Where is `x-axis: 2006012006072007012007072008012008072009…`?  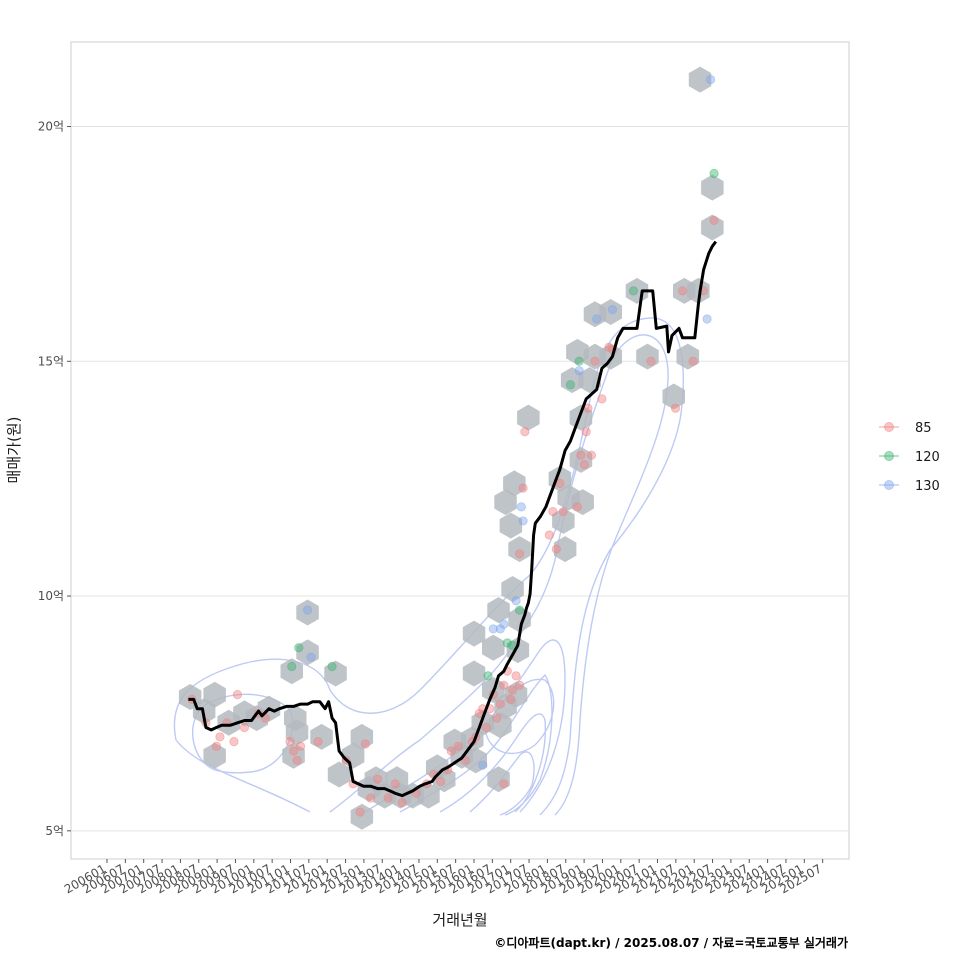
x-axis: 2006012006072007012007072008012008072009… is located at coordinates (443, 878).